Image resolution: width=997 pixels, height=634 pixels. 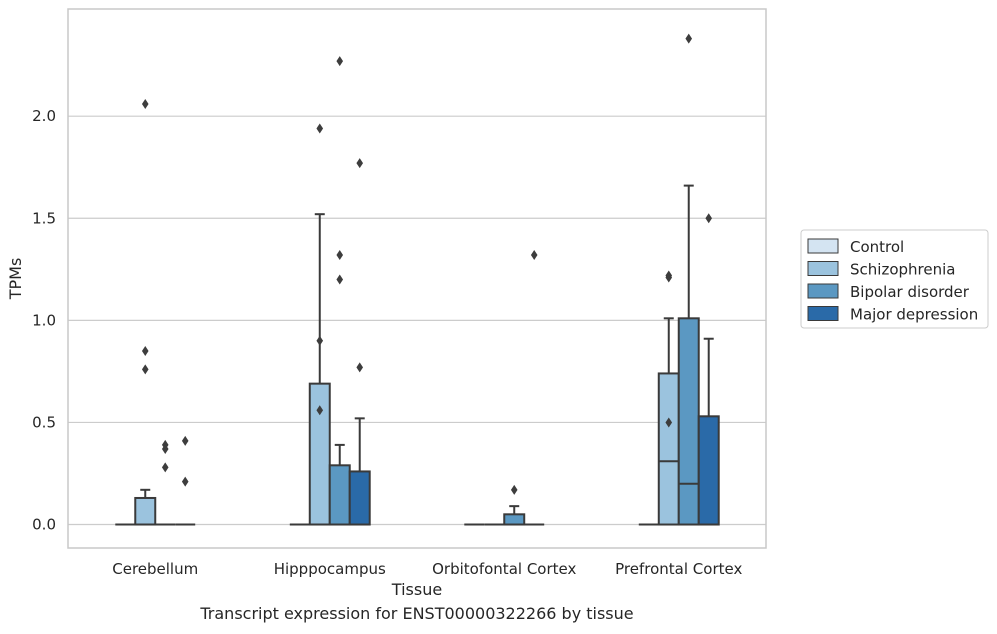 What do you see at coordinates (914, 315) in the screenshot?
I see `legend-label: Major depression` at bounding box center [914, 315].